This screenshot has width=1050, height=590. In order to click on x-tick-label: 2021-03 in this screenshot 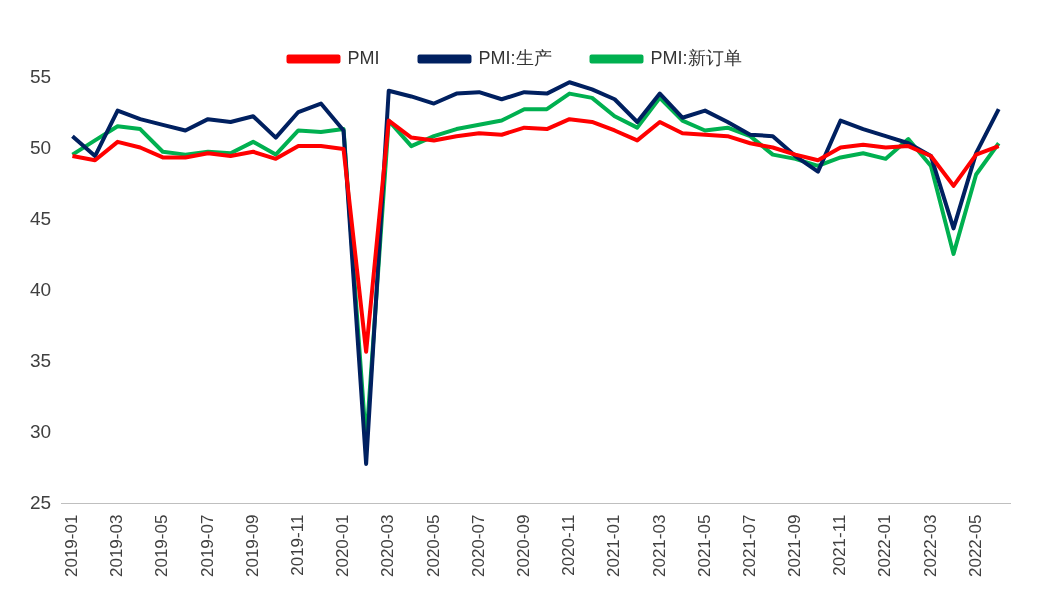, I will do `click(659, 545)`.